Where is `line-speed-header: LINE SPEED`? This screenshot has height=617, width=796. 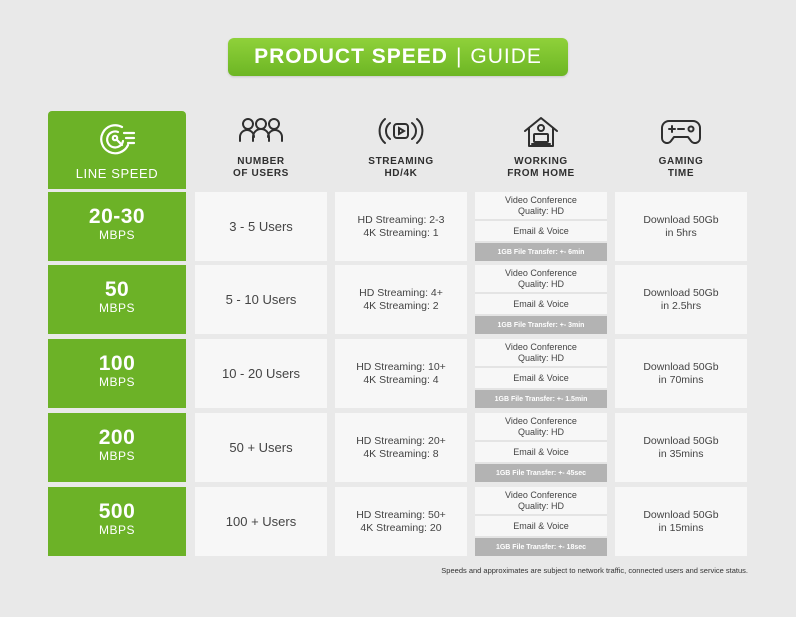 line-speed-header: LINE SPEED is located at coordinates (117, 150).